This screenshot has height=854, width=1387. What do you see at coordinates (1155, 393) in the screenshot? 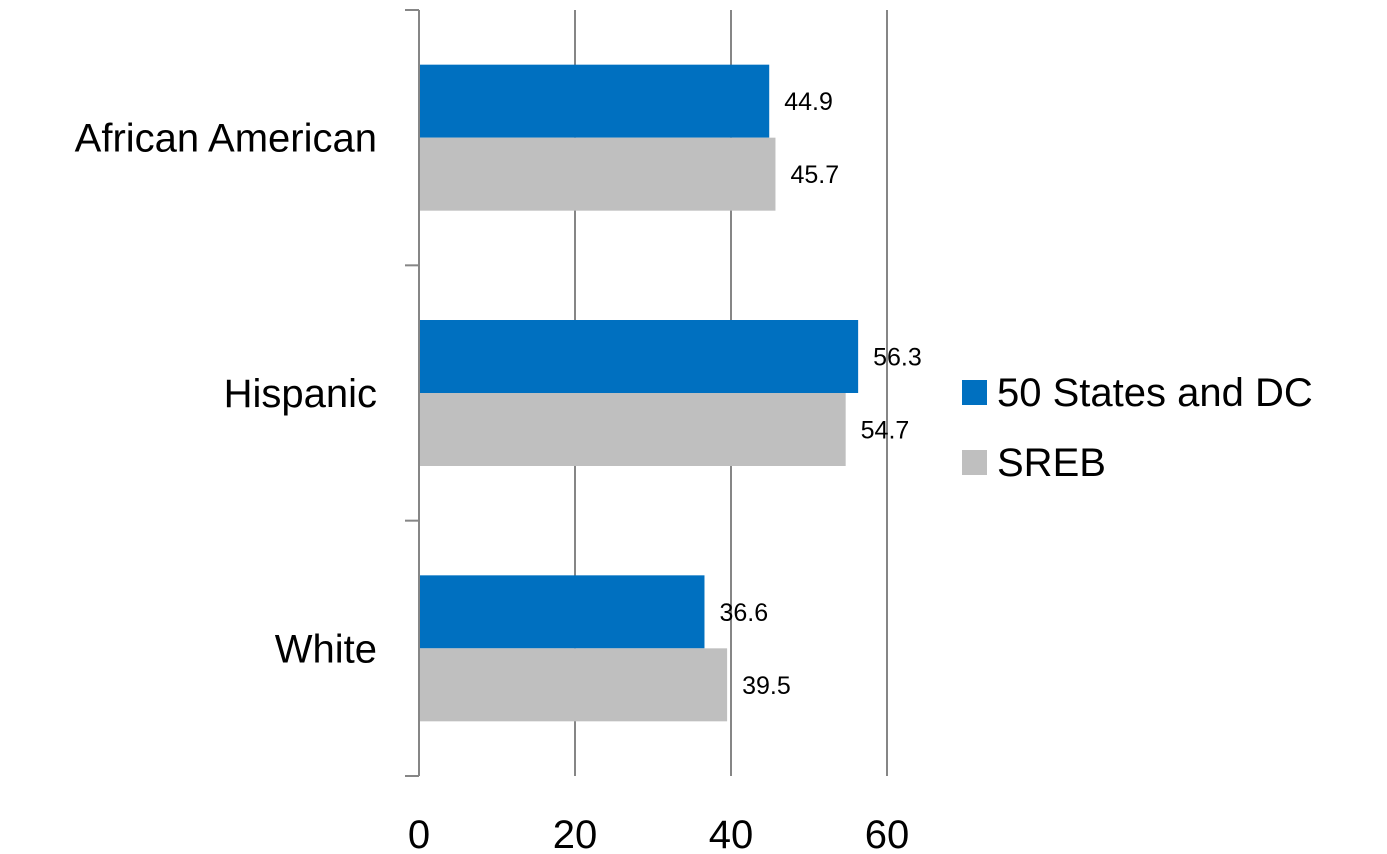
I see `legend-label-series-0: 50 States and DC` at bounding box center [1155, 393].